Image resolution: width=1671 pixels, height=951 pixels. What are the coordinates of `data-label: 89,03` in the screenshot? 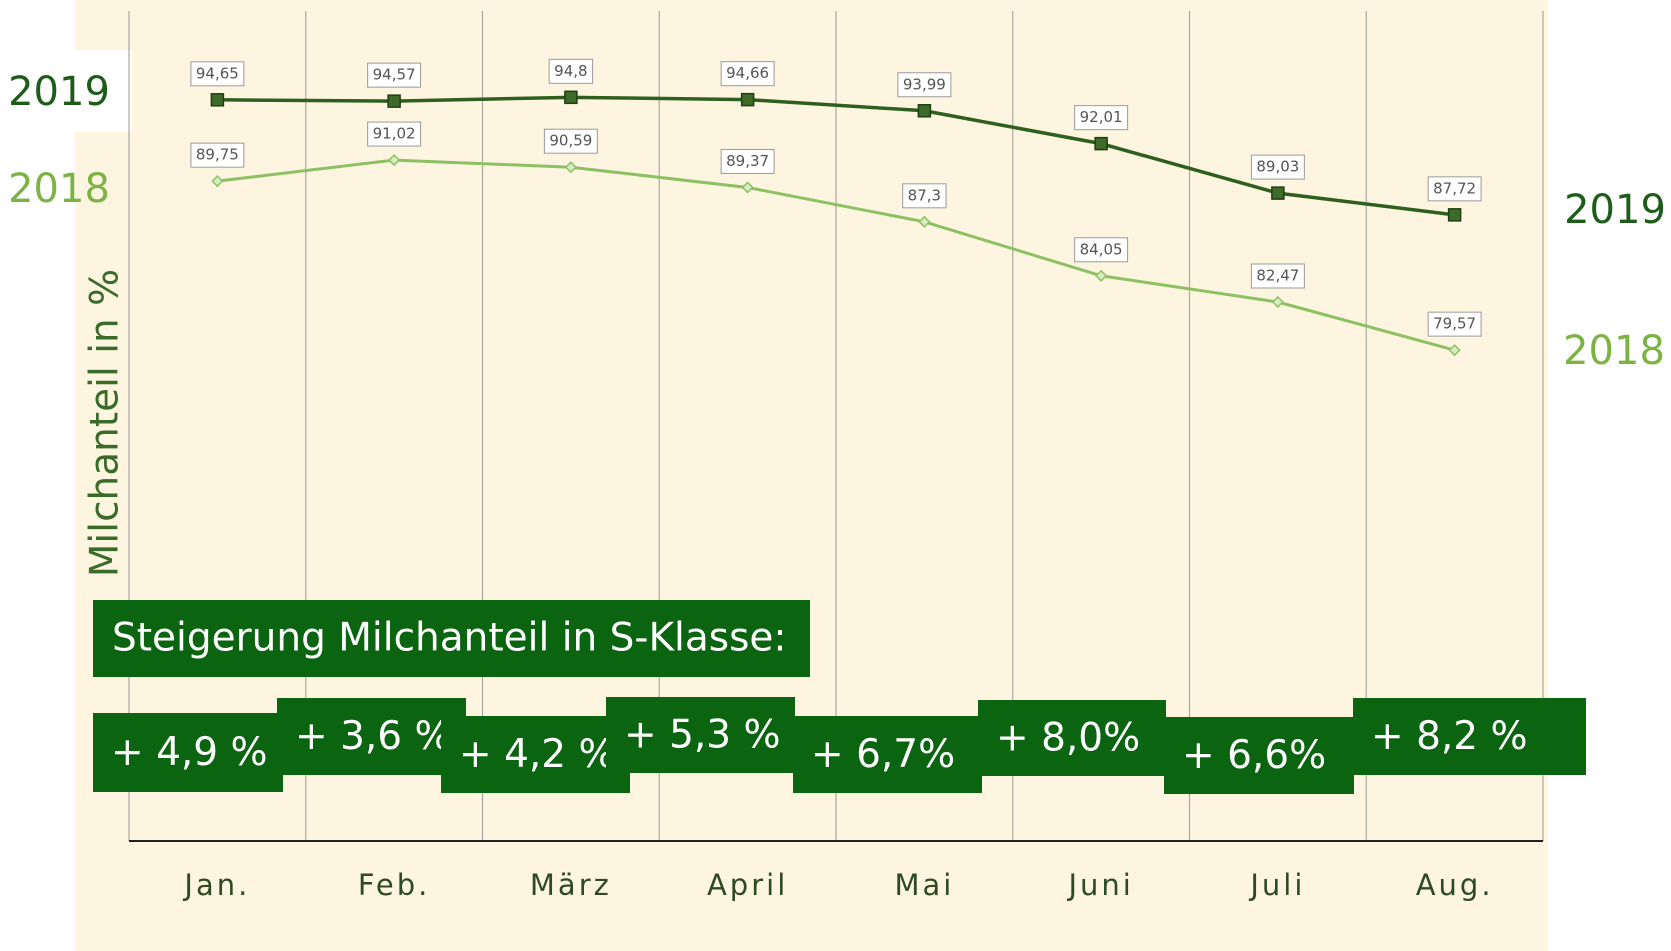 It's located at (1277, 167).